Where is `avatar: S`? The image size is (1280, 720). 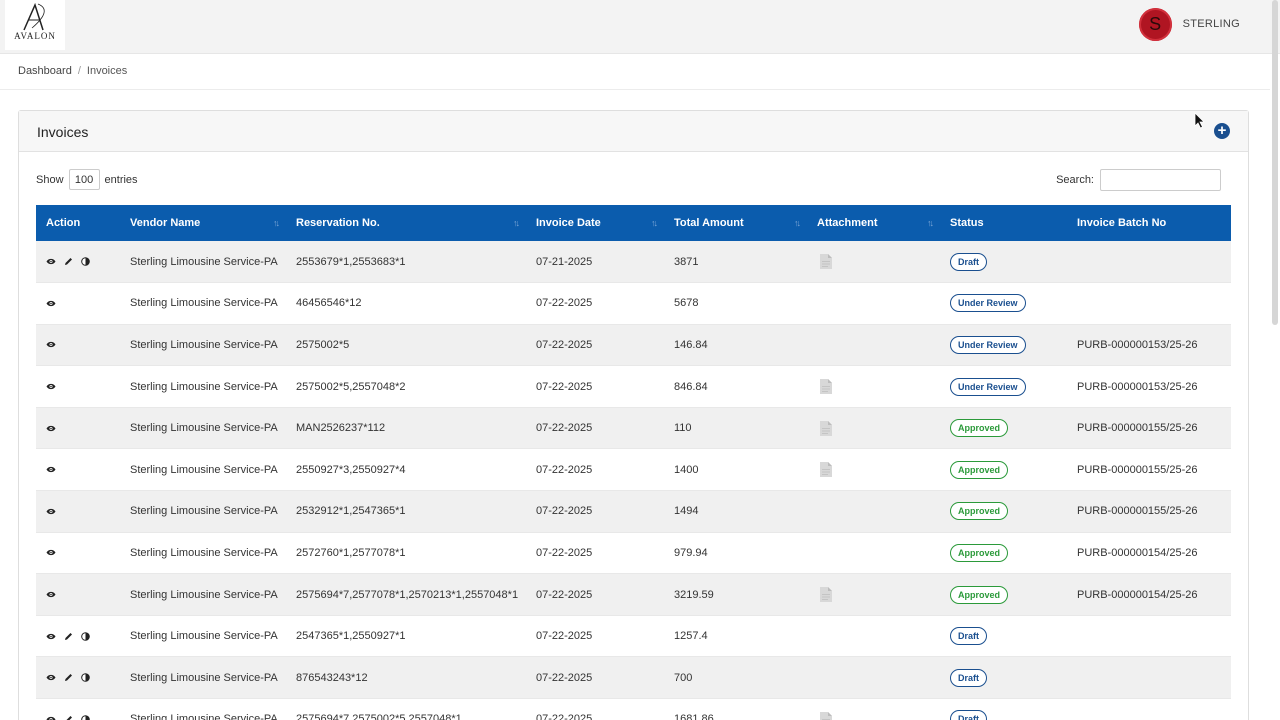 avatar: S is located at coordinates (1155, 24).